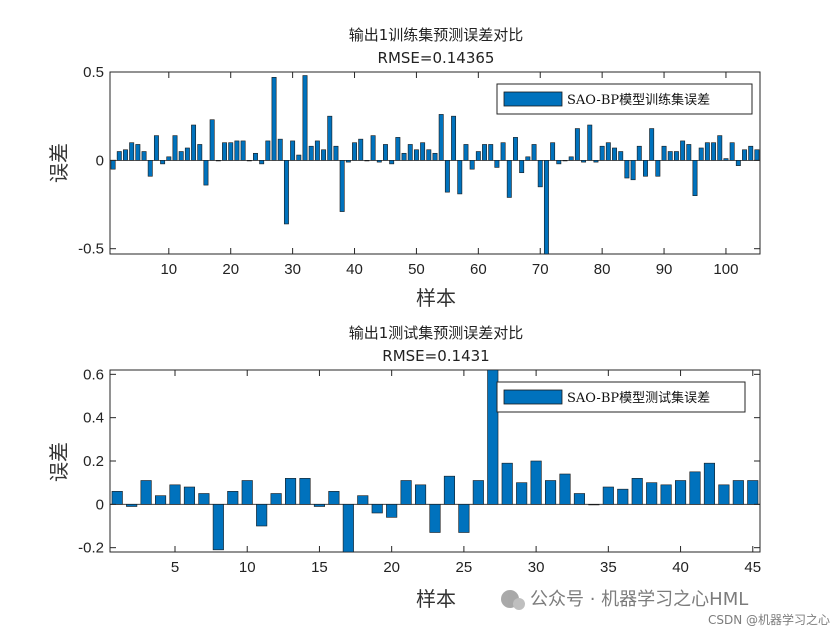  I want to click on chart-test-xtick-label: 35, so click(608, 567).